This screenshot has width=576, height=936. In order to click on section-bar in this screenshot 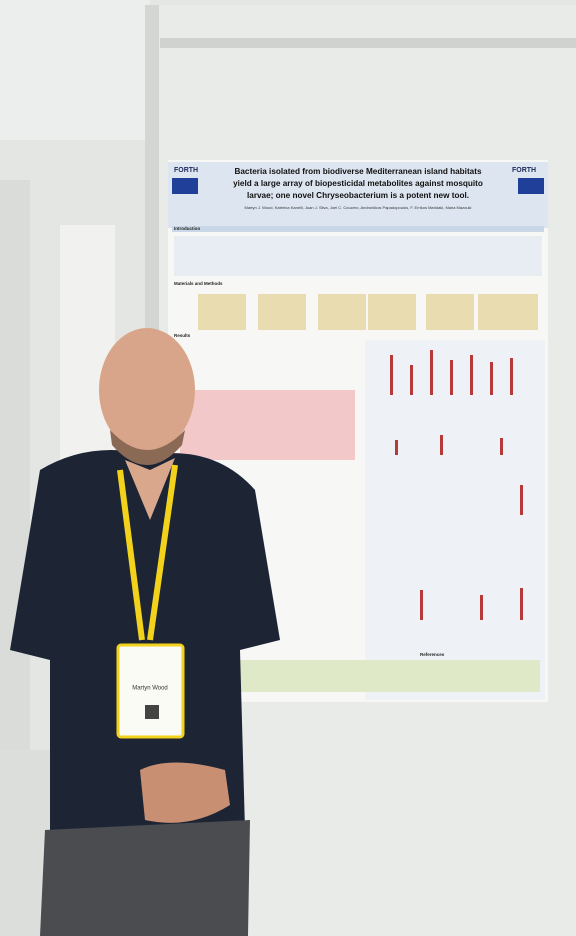, I will do `click(358, 229)`.